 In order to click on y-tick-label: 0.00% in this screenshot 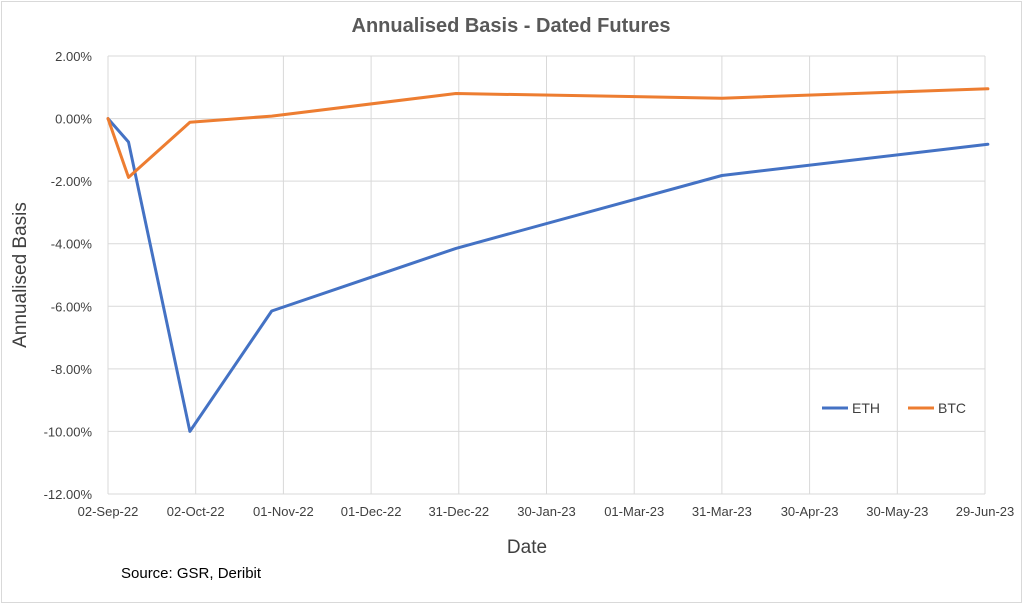, I will do `click(73, 119)`.